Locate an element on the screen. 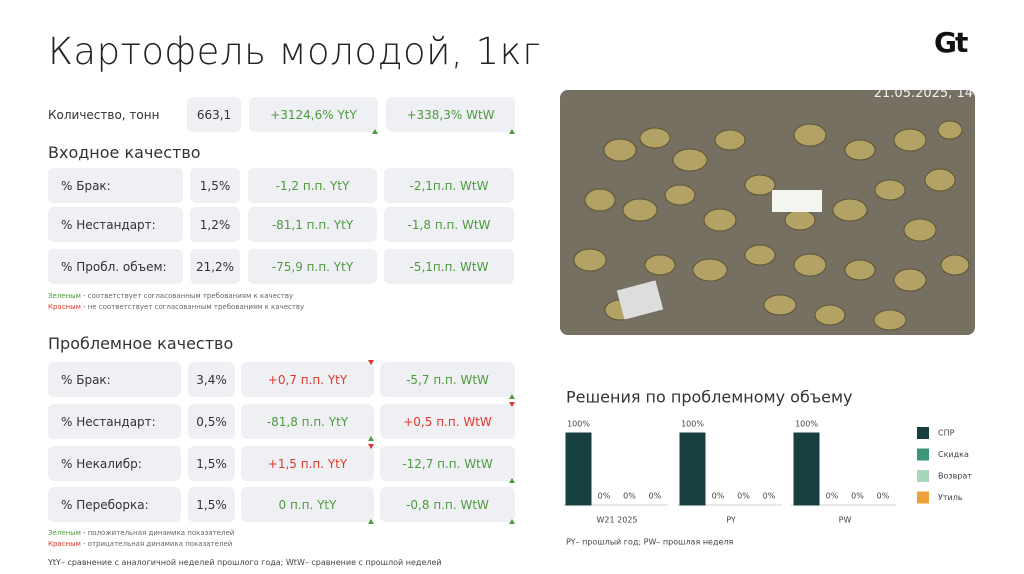 The width and height of the screenshot is (1024, 574). row-value: 21,2% is located at coordinates (215, 266).